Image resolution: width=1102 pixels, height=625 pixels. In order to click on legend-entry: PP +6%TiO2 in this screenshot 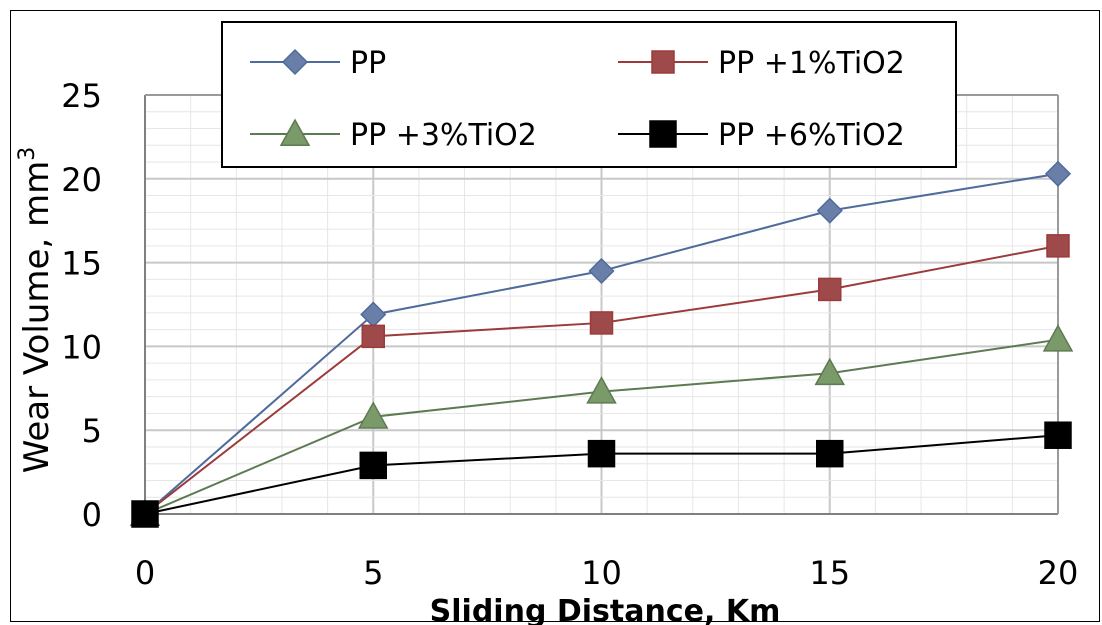, I will do `click(761, 135)`.